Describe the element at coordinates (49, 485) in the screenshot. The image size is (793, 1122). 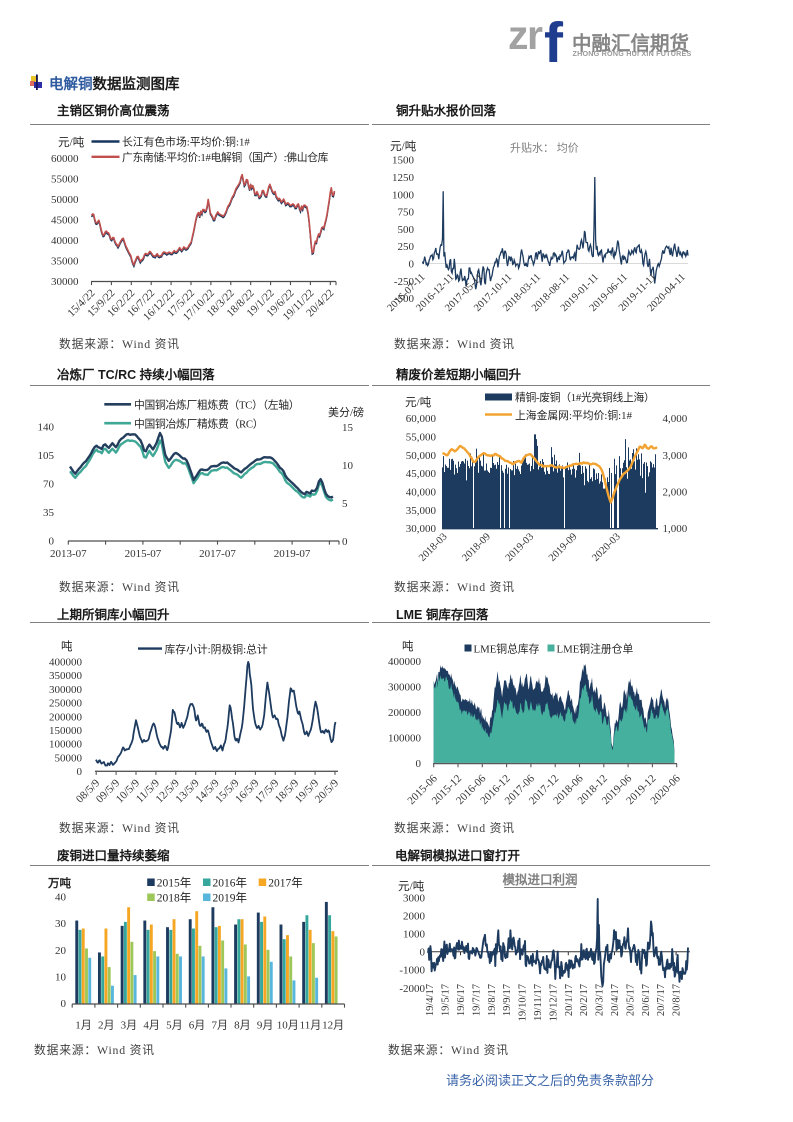
I see `svg-text: 70` at that location.